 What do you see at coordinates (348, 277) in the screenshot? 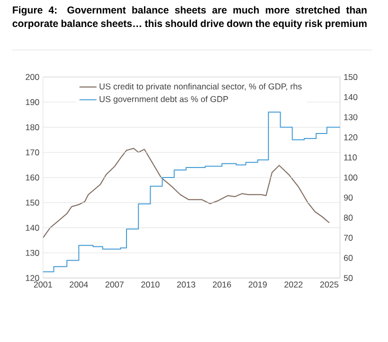
I see `y2-tick-label: 50` at bounding box center [348, 277].